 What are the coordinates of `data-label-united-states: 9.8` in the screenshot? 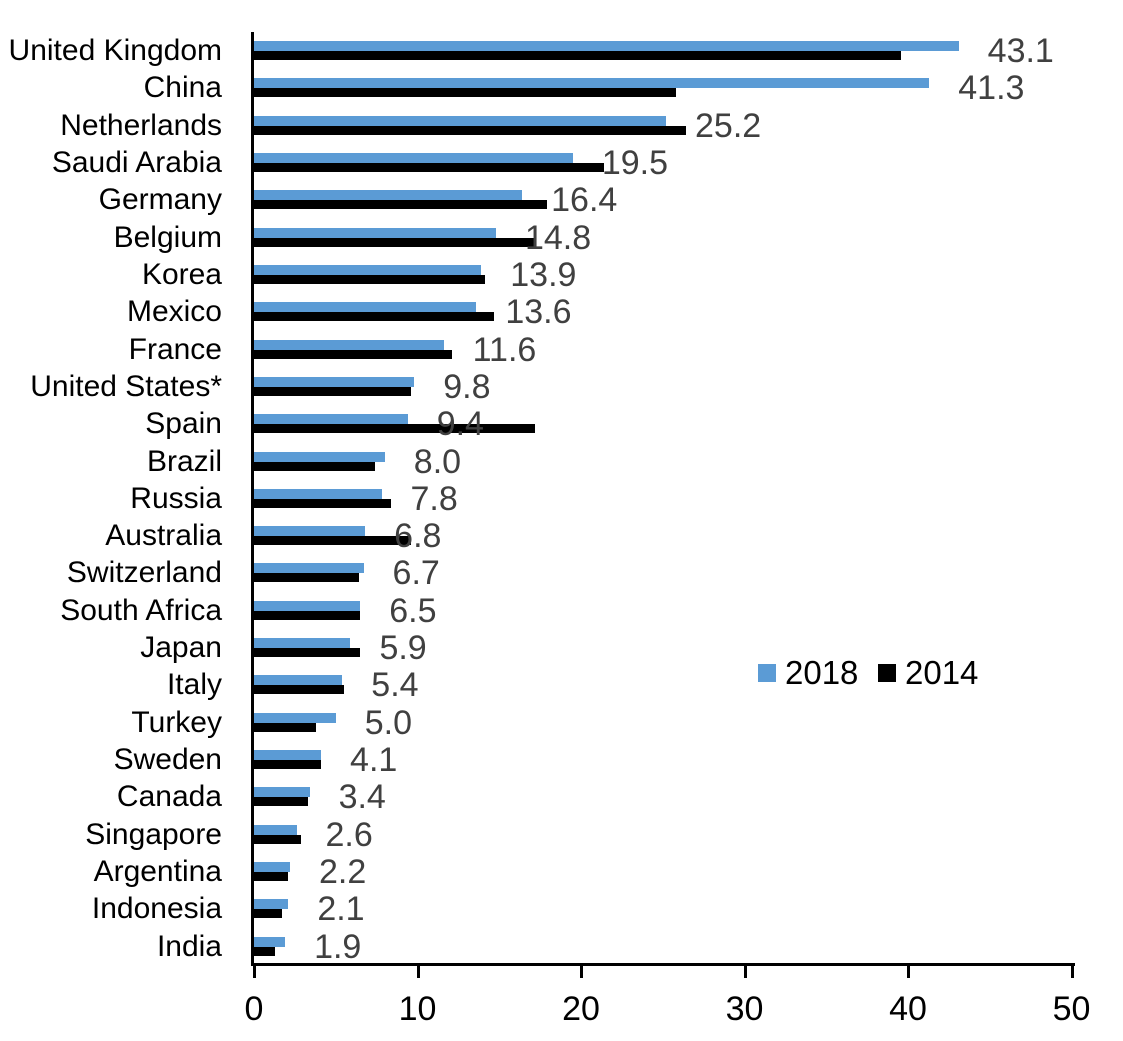 It's located at (467, 386).